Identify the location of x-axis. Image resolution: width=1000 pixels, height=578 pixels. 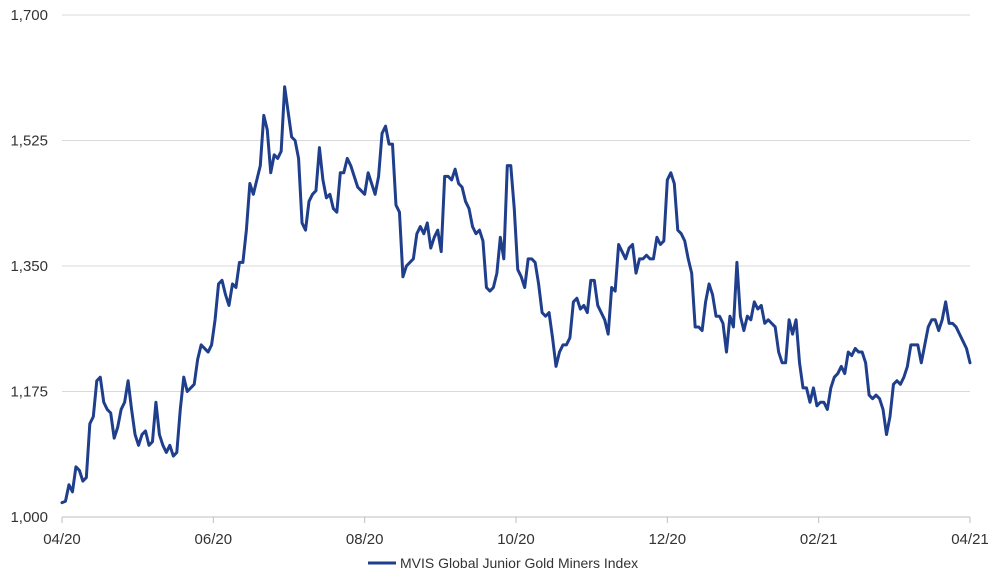
(516, 519).